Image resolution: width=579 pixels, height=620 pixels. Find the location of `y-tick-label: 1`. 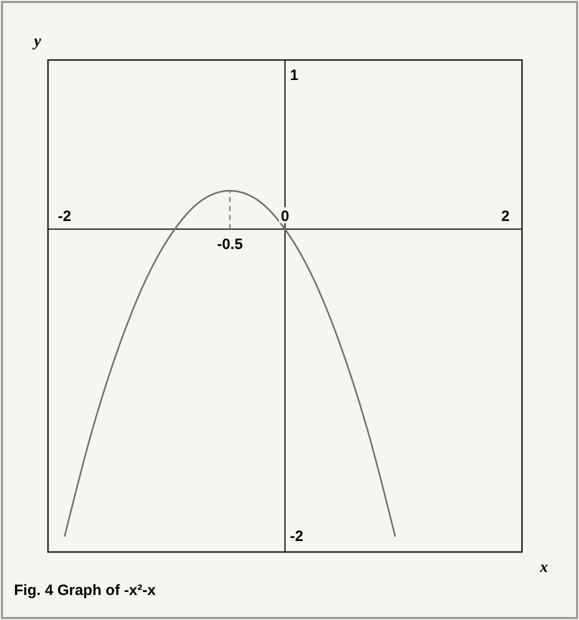

y-tick-label: 1 is located at coordinates (294, 75).